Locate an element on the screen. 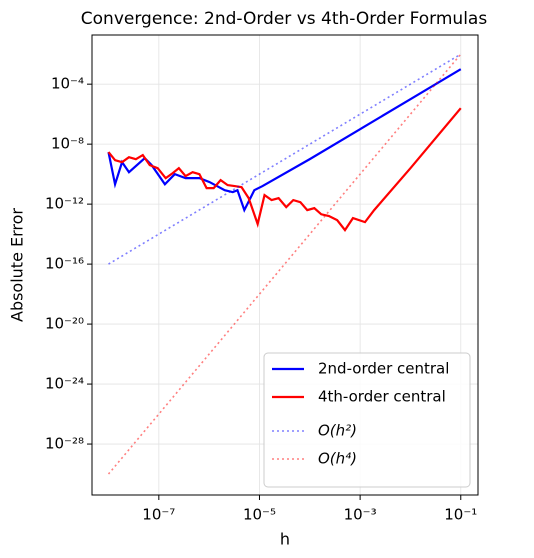 This screenshot has height=558, width=534. legend-box is located at coordinates (367, 420).